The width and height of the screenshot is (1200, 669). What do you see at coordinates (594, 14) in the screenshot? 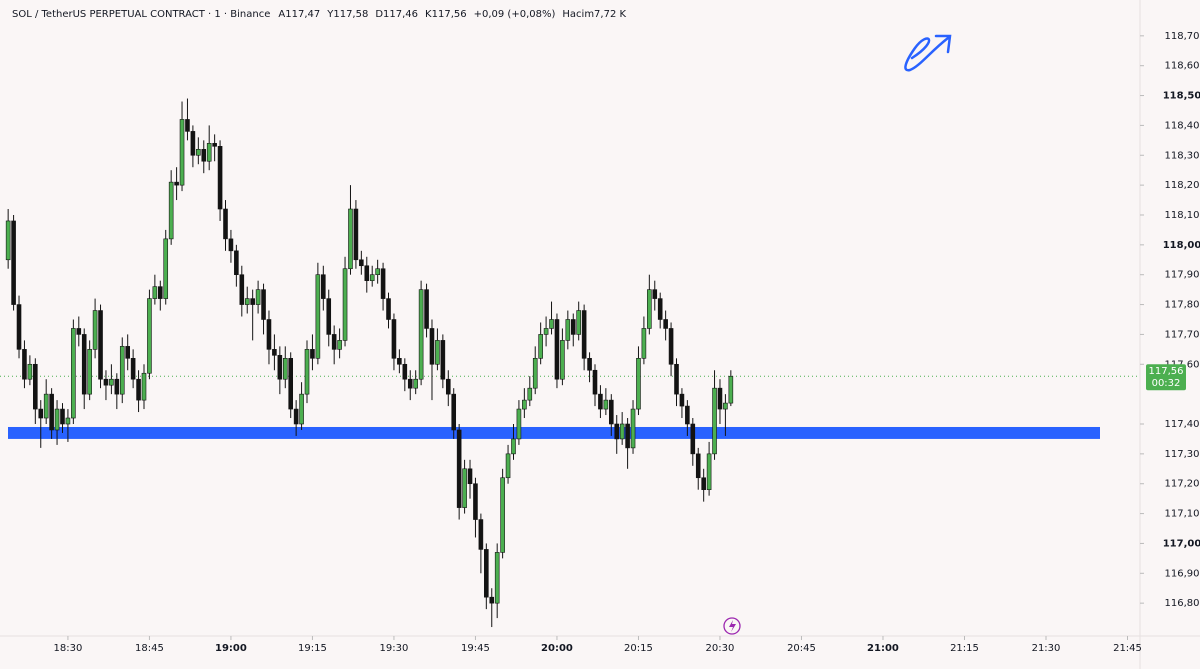
I see `header-volume: Hacim7,72 K` at bounding box center [594, 14].